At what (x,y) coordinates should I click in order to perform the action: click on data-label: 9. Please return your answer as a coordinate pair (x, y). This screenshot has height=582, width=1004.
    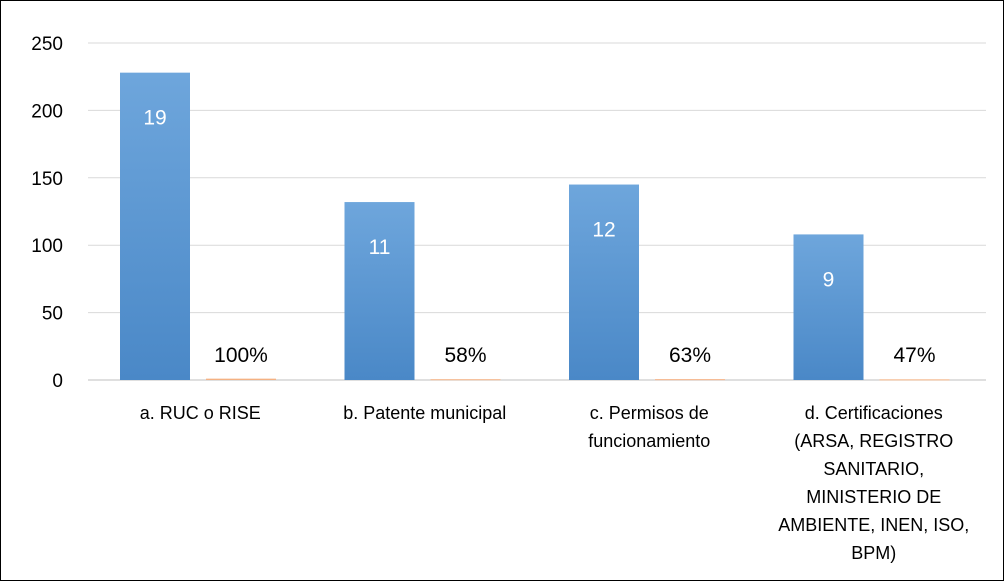
    Looking at the image, I should click on (829, 279).